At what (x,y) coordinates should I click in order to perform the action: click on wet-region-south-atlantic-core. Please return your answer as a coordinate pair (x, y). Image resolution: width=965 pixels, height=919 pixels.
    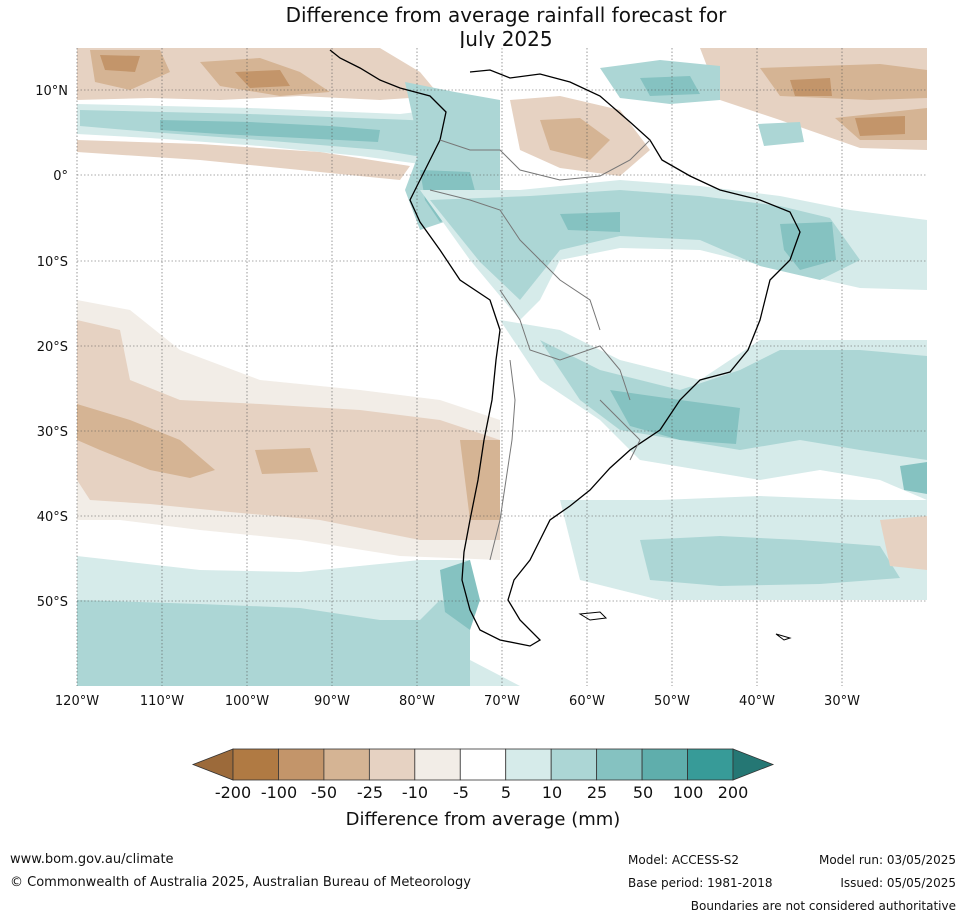
    Looking at the image, I should click on (768, 442).